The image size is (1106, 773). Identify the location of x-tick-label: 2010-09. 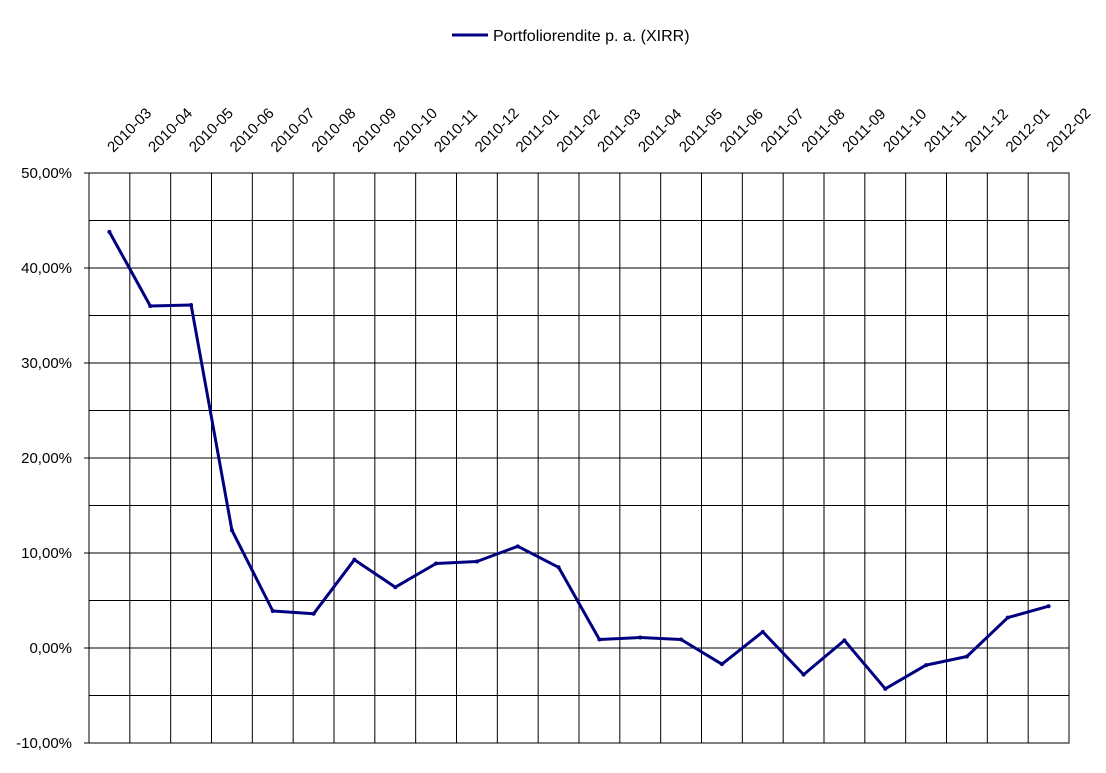
(374, 130).